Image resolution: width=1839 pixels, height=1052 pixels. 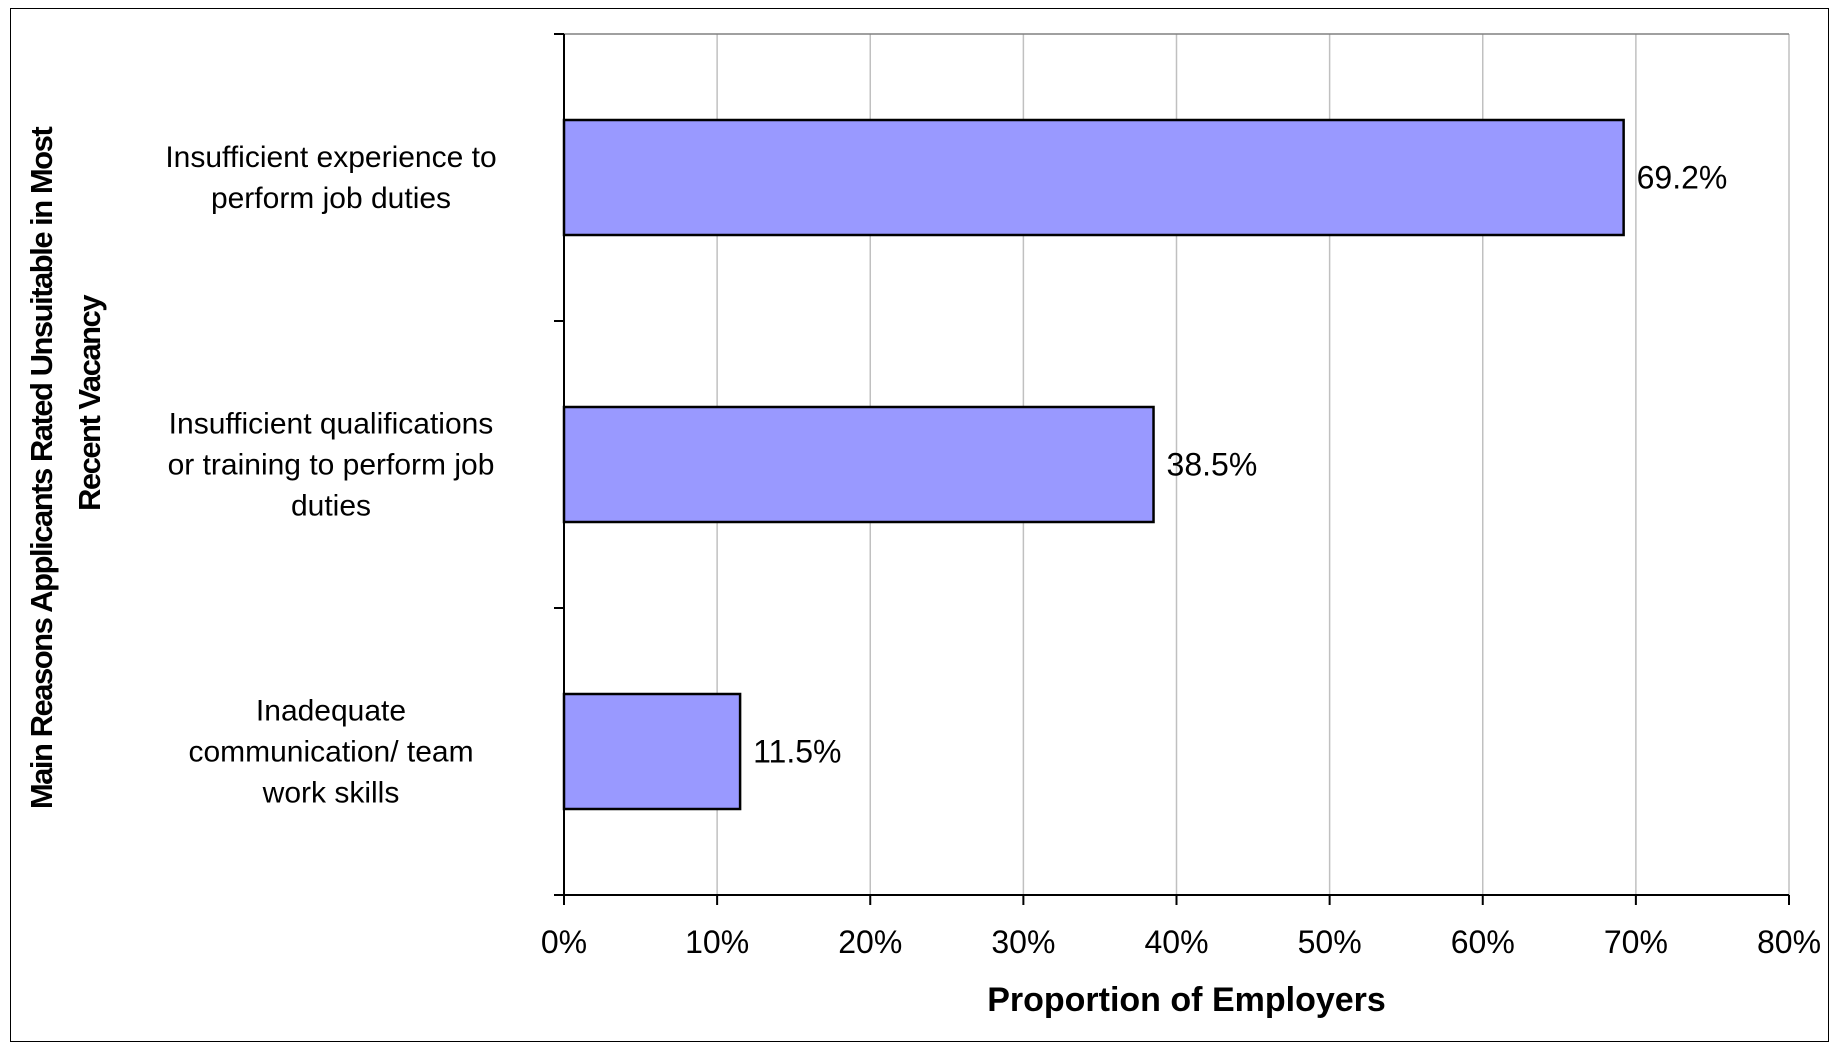 What do you see at coordinates (1186, 1000) in the screenshot?
I see `x-axis-title: Proportion of Employers` at bounding box center [1186, 1000].